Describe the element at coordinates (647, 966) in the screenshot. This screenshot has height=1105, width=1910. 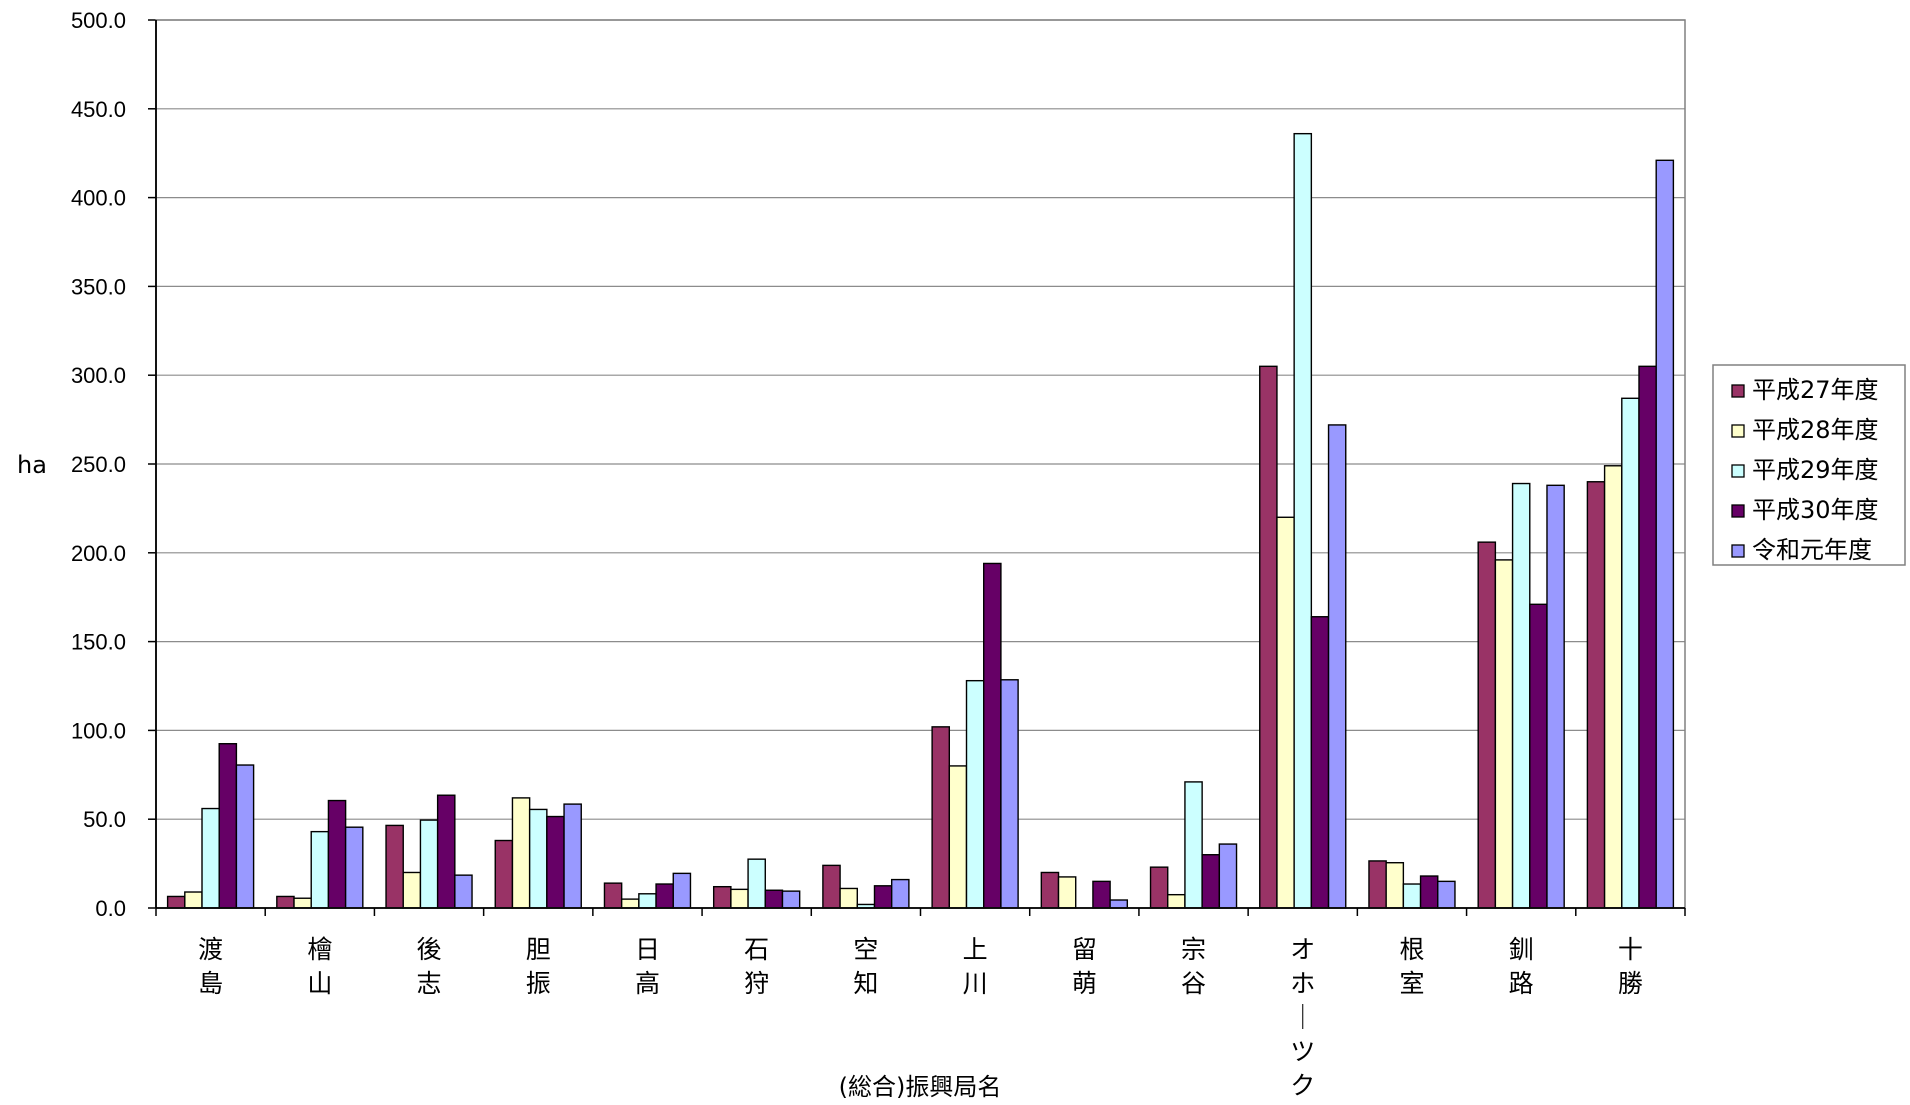
I see `category-label: 日高` at that location.